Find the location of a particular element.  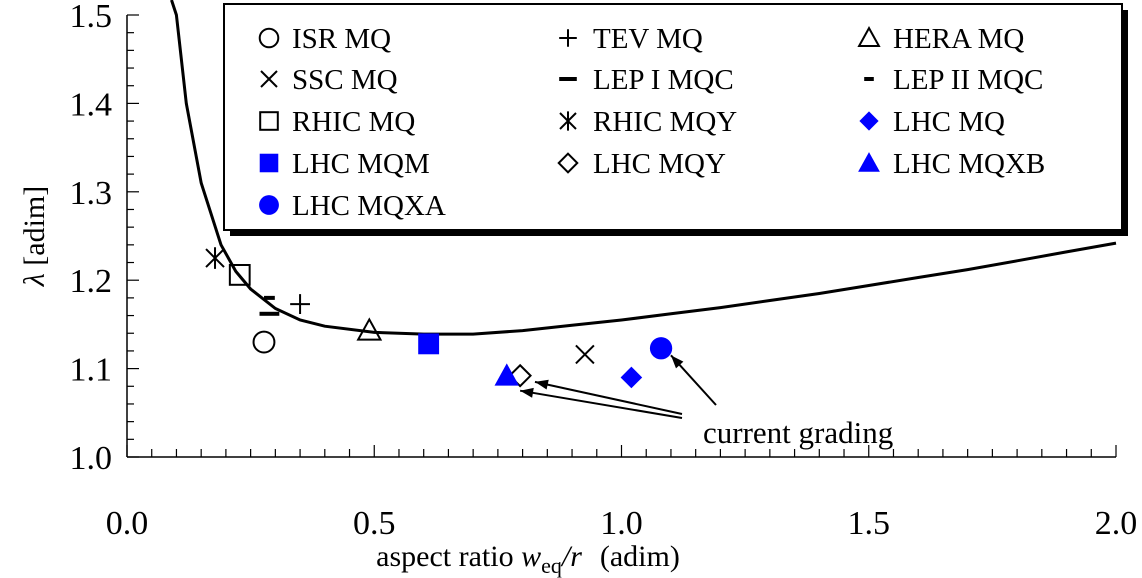

legend-label: LHC MQM is located at coordinates (361, 164).